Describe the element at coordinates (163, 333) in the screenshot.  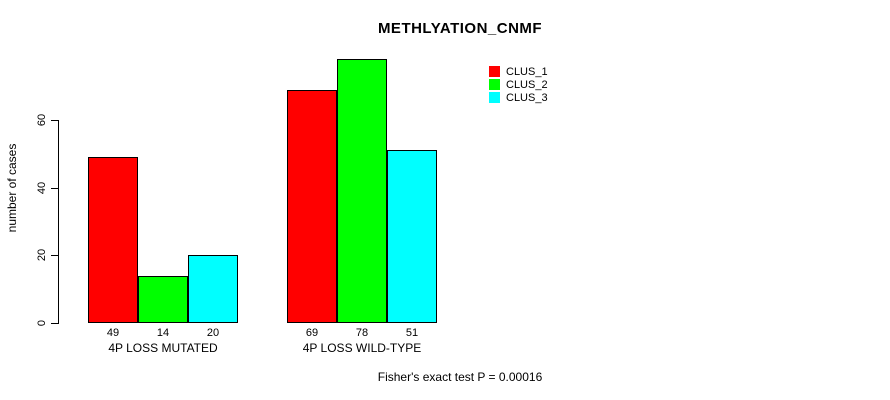
I see `bar-value-label: 14` at that location.